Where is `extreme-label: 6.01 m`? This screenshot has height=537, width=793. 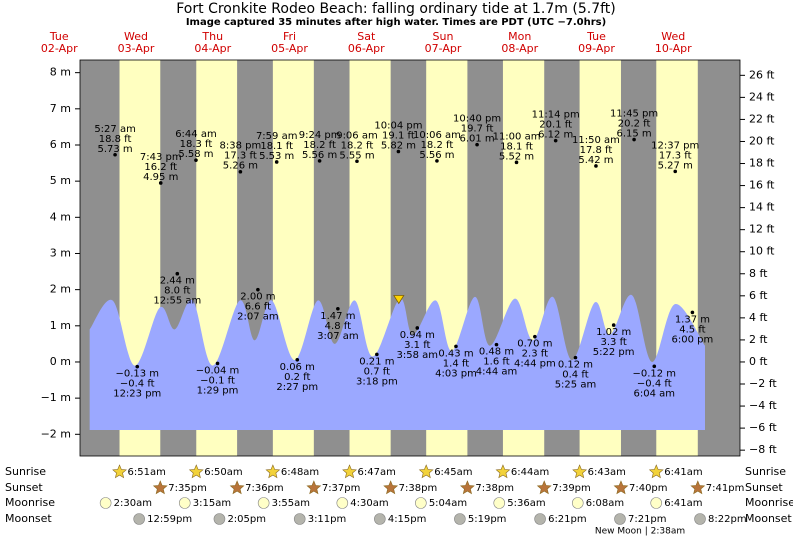
extreme-label: 6.01 m is located at coordinates (476, 139).